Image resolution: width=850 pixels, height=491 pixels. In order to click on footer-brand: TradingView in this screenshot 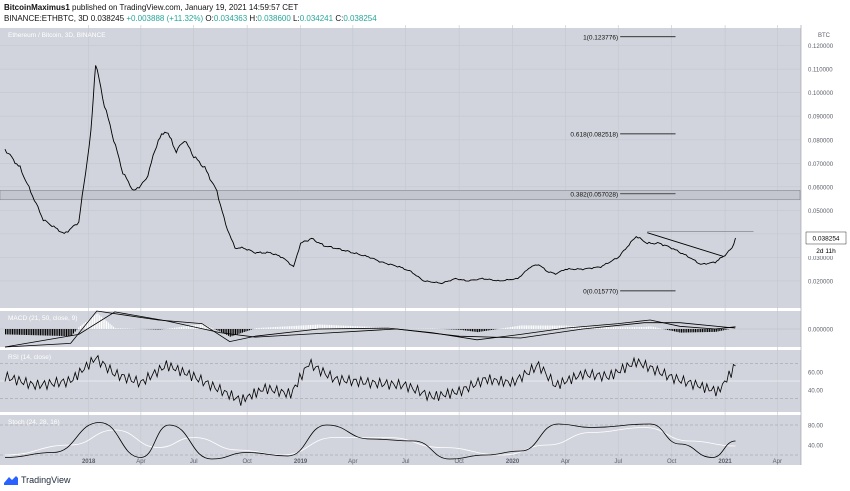, I will do `click(46, 480)`.